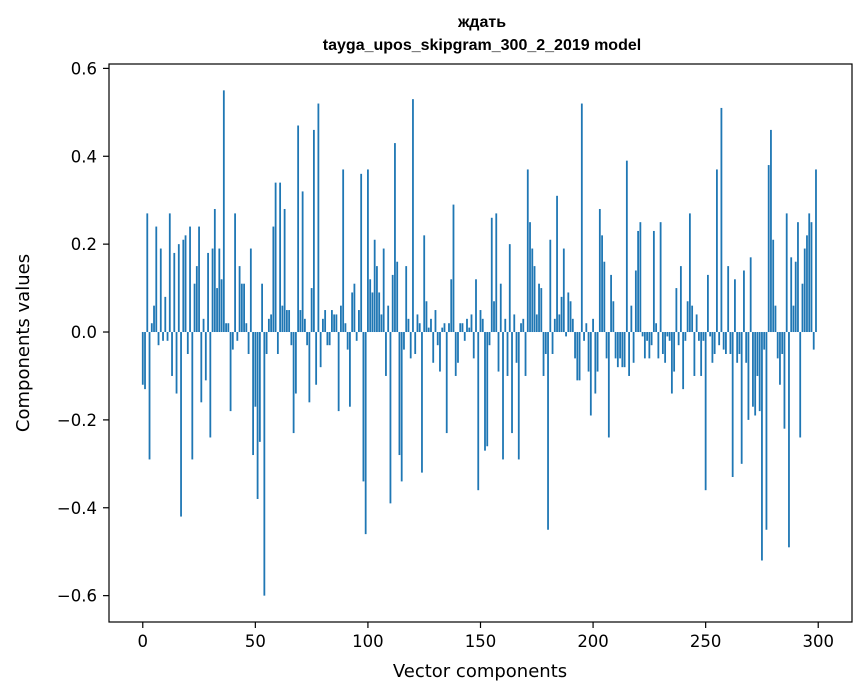  Describe the element at coordinates (143, 641) in the screenshot. I see `x-tick-label-0: 0` at that location.